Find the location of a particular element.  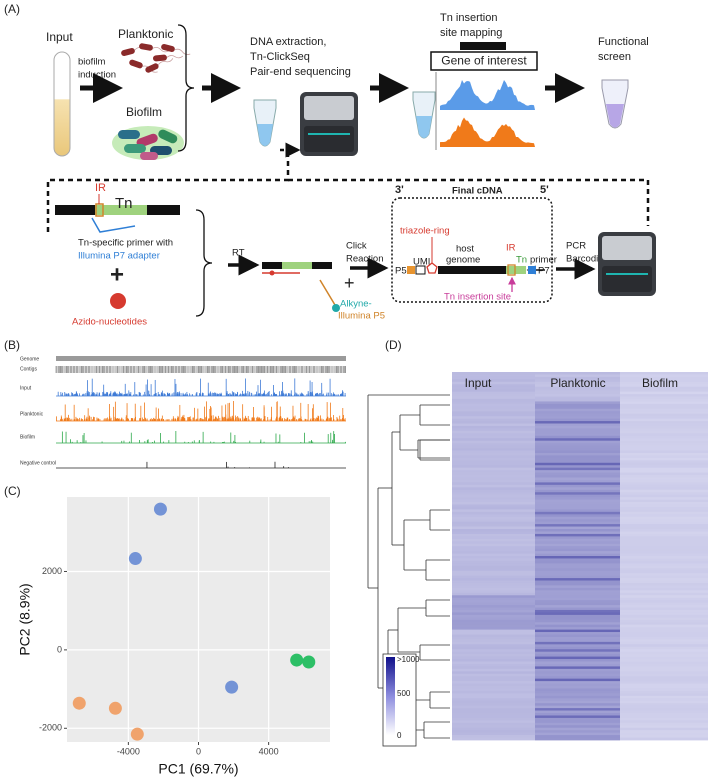

ir-label: IR is located at coordinates (511, 248).